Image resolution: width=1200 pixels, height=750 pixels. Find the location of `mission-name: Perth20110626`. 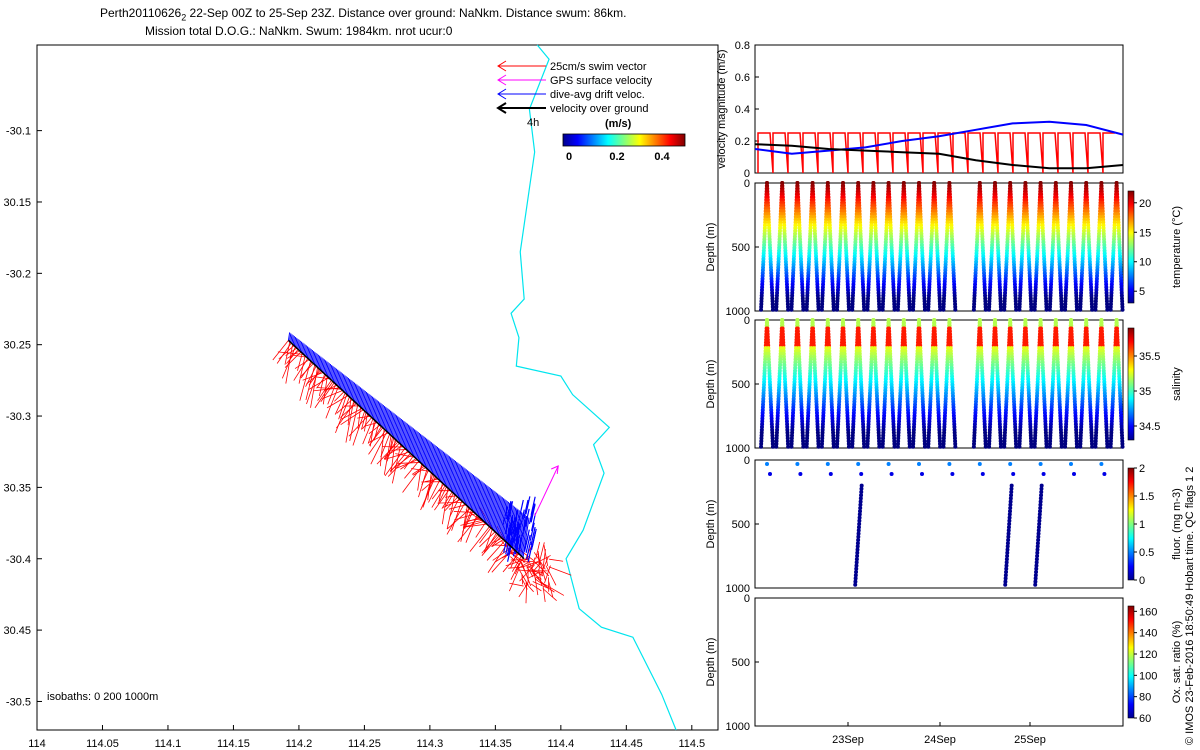

mission-name: Perth20110626 is located at coordinates (141, 13).